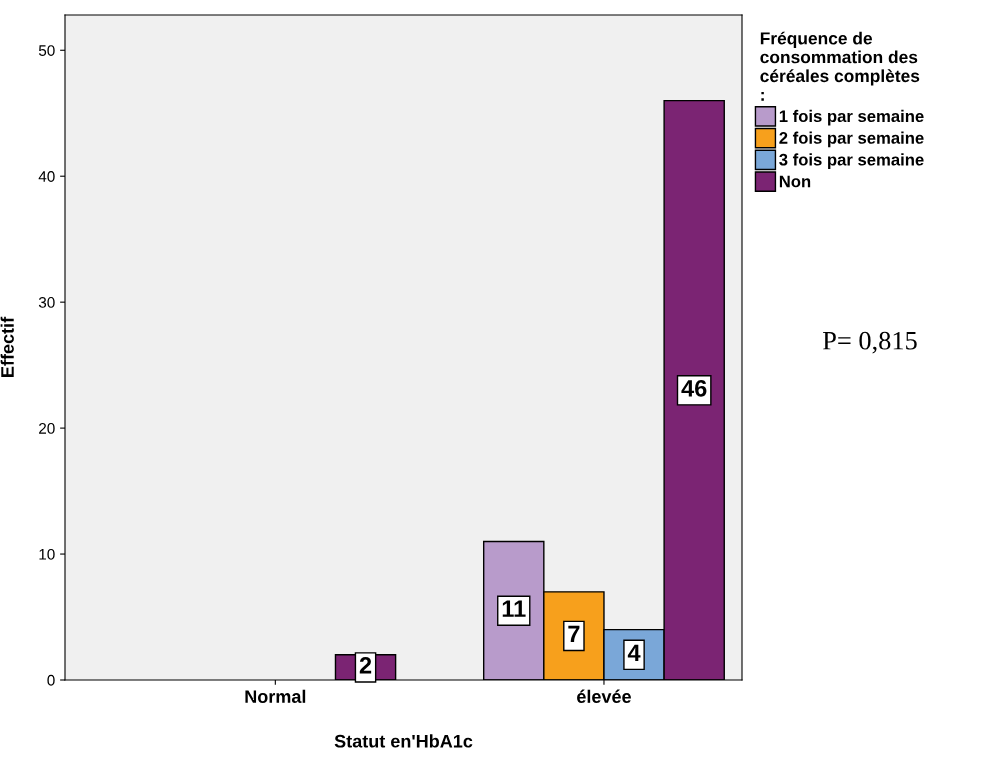  I want to click on text: P= 0,815, so click(869, 342).